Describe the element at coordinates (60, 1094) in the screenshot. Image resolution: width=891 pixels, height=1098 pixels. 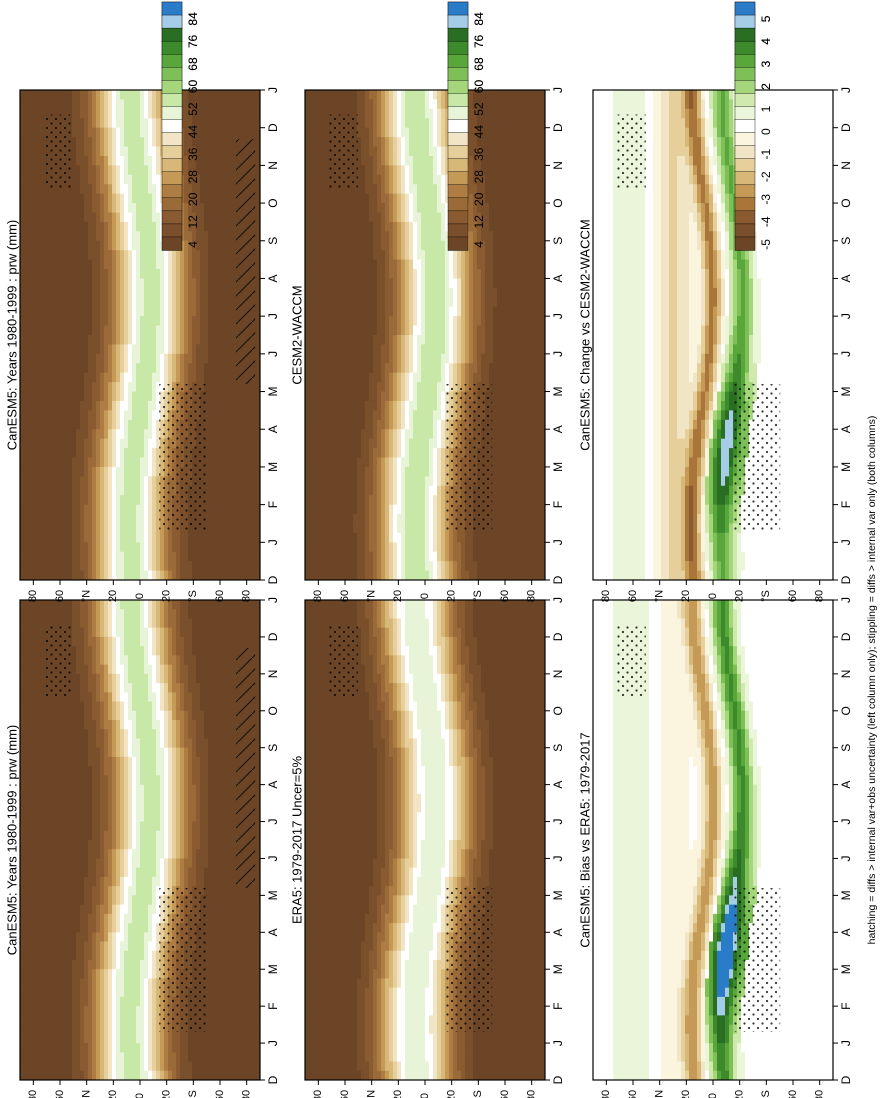
I see `lat-tick-label: 60` at that location.